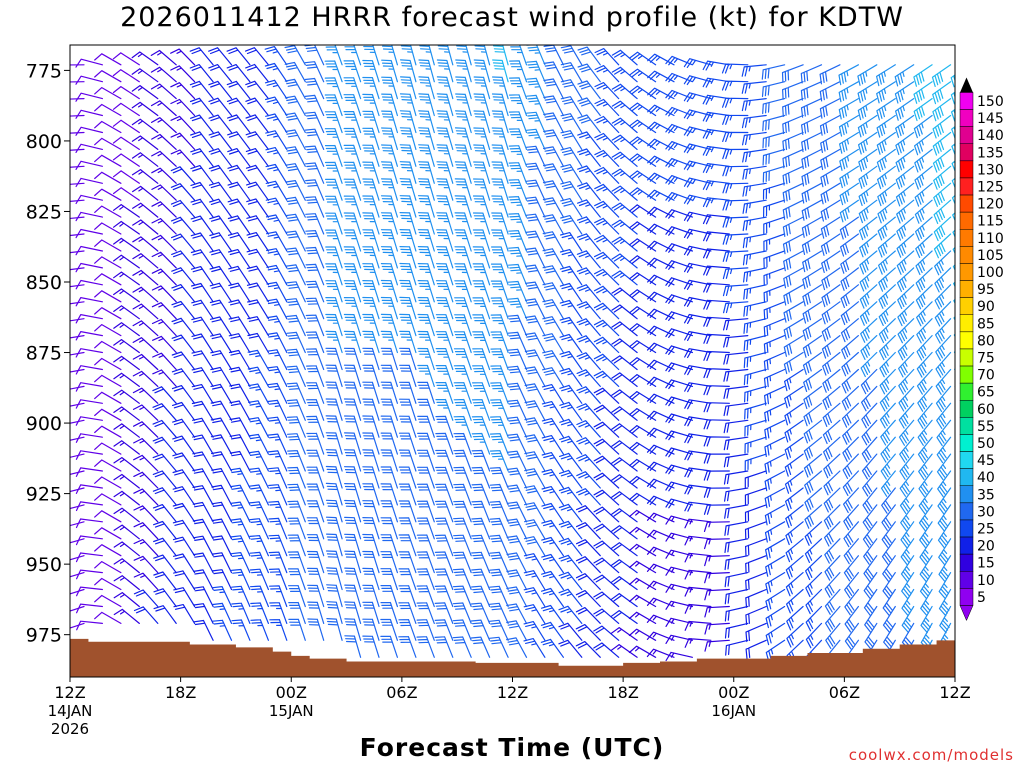 The height and width of the screenshot is (768, 1024). What do you see at coordinates (44, 495) in the screenshot?
I see `y-tick-label: 925` at bounding box center [44, 495].